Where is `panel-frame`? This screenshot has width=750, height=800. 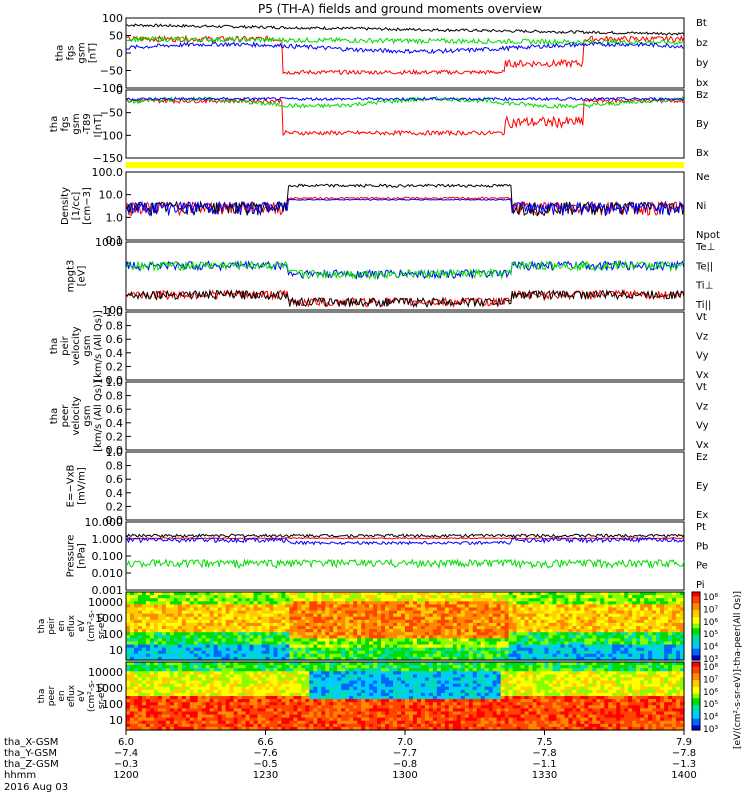
panel-frame is located at coordinates (405, 626).